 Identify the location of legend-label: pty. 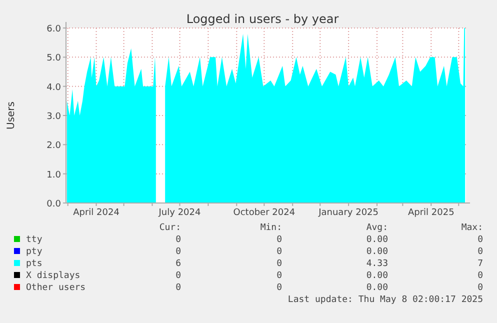
(34, 252).